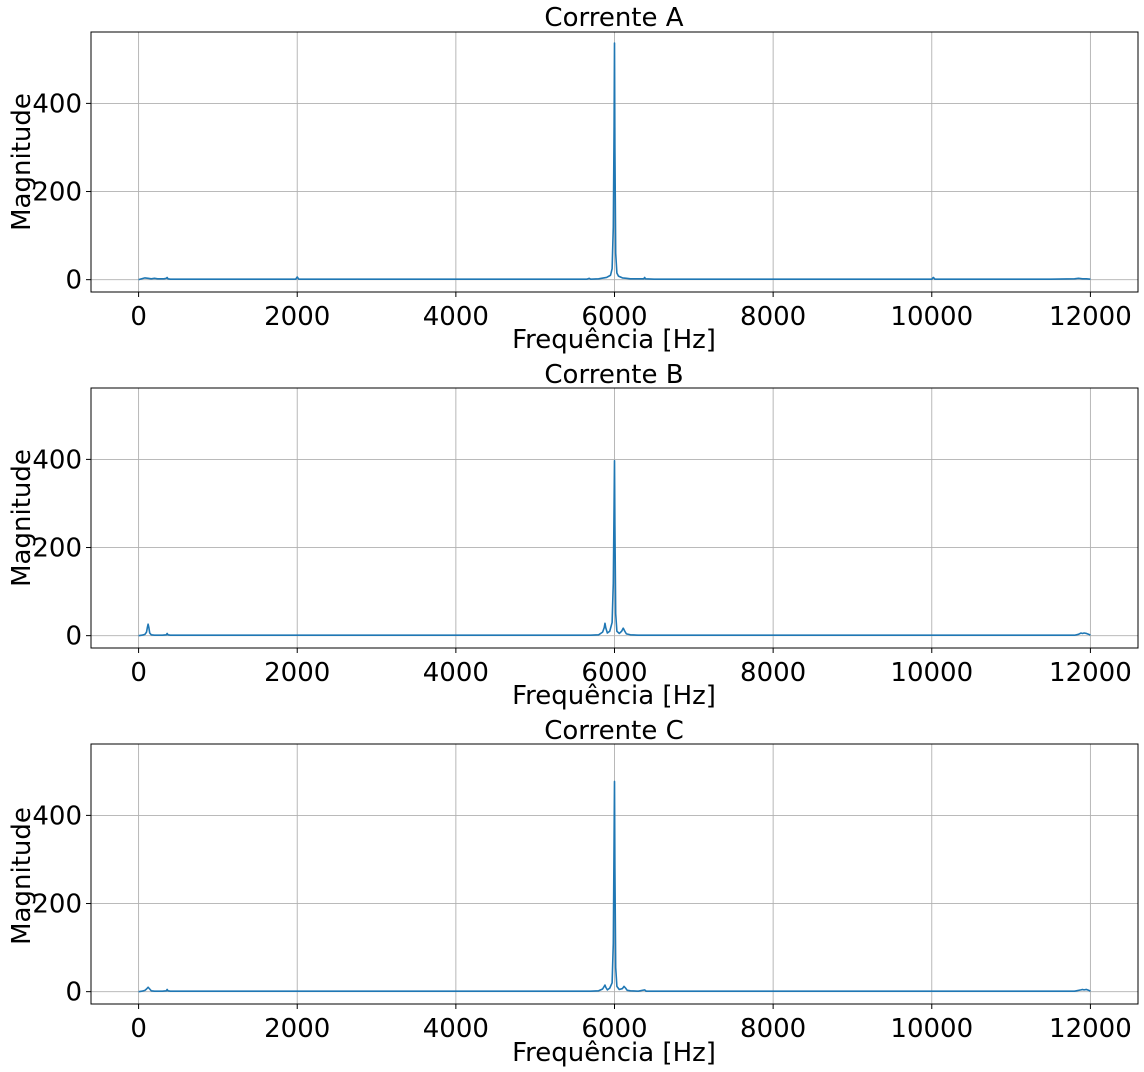 The width and height of the screenshot is (1144, 1072). Describe the element at coordinates (614, 731) in the screenshot. I see `plot-title: Corrente C` at that location.